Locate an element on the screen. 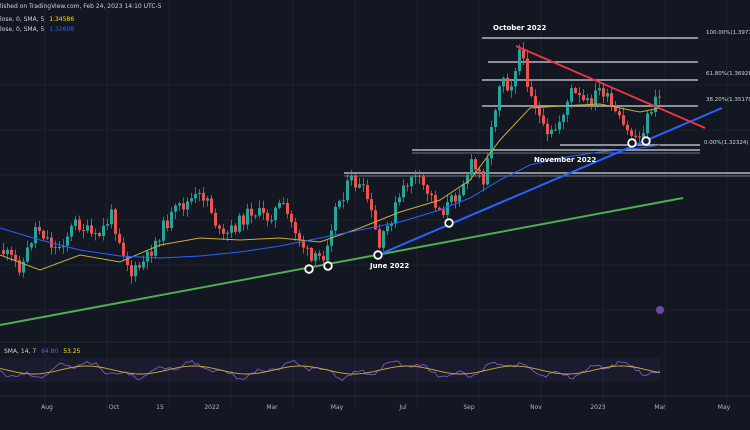 This screenshot has width=750, height=430. rsi-signal-line is located at coordinates (330, 370).